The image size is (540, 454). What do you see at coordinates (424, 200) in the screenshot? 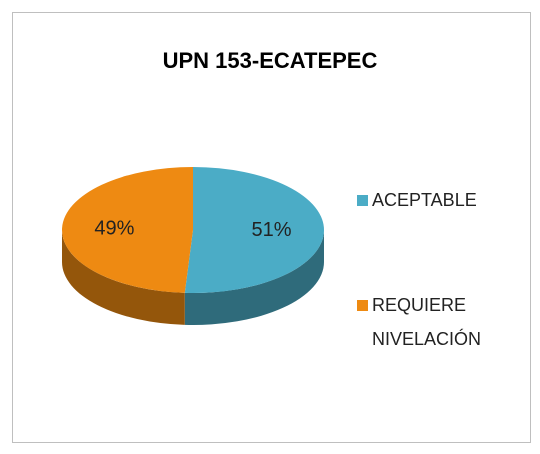
I see `legend-label: ACEPTABLE` at bounding box center [424, 200].